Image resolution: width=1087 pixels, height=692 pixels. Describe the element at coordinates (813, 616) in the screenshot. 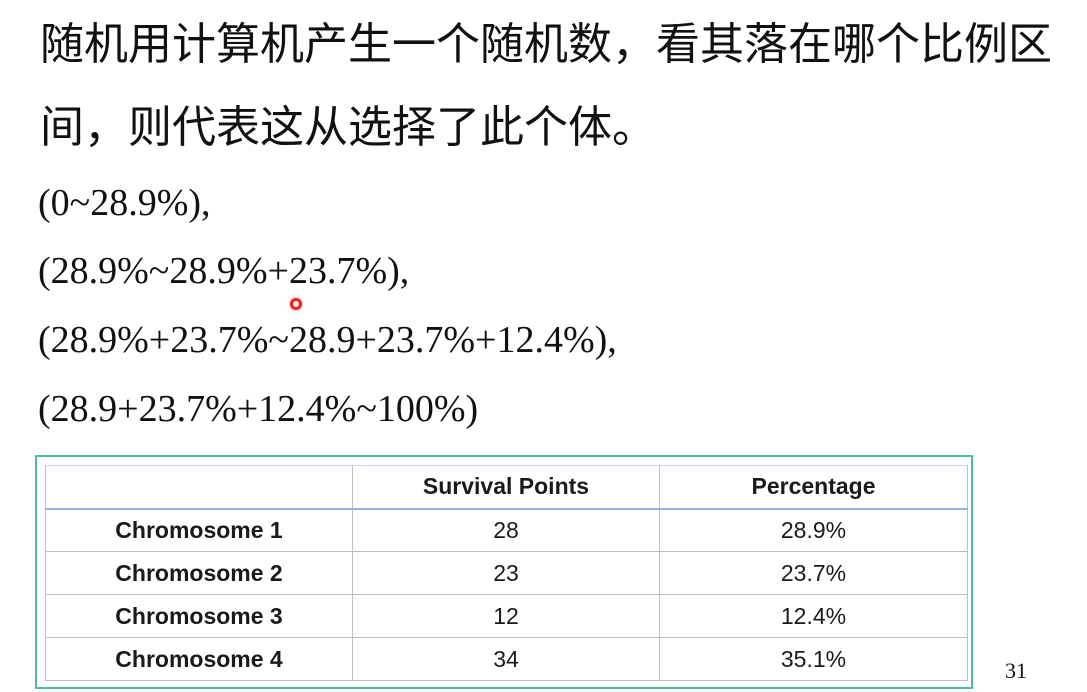

I see `table-cell: 12.4%` at that location.